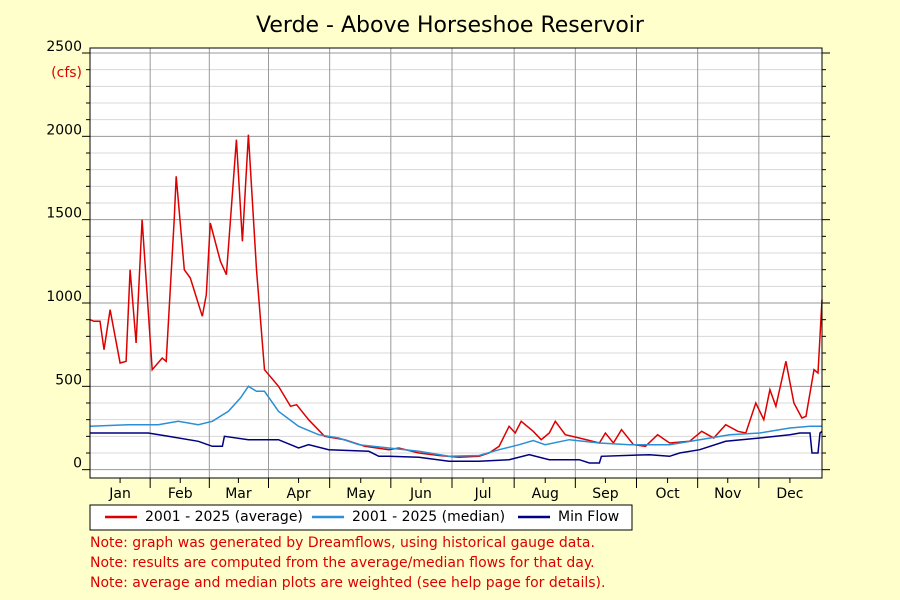 The image size is (900, 600). I want to click on x-tick-label: Jun, so click(420, 494).